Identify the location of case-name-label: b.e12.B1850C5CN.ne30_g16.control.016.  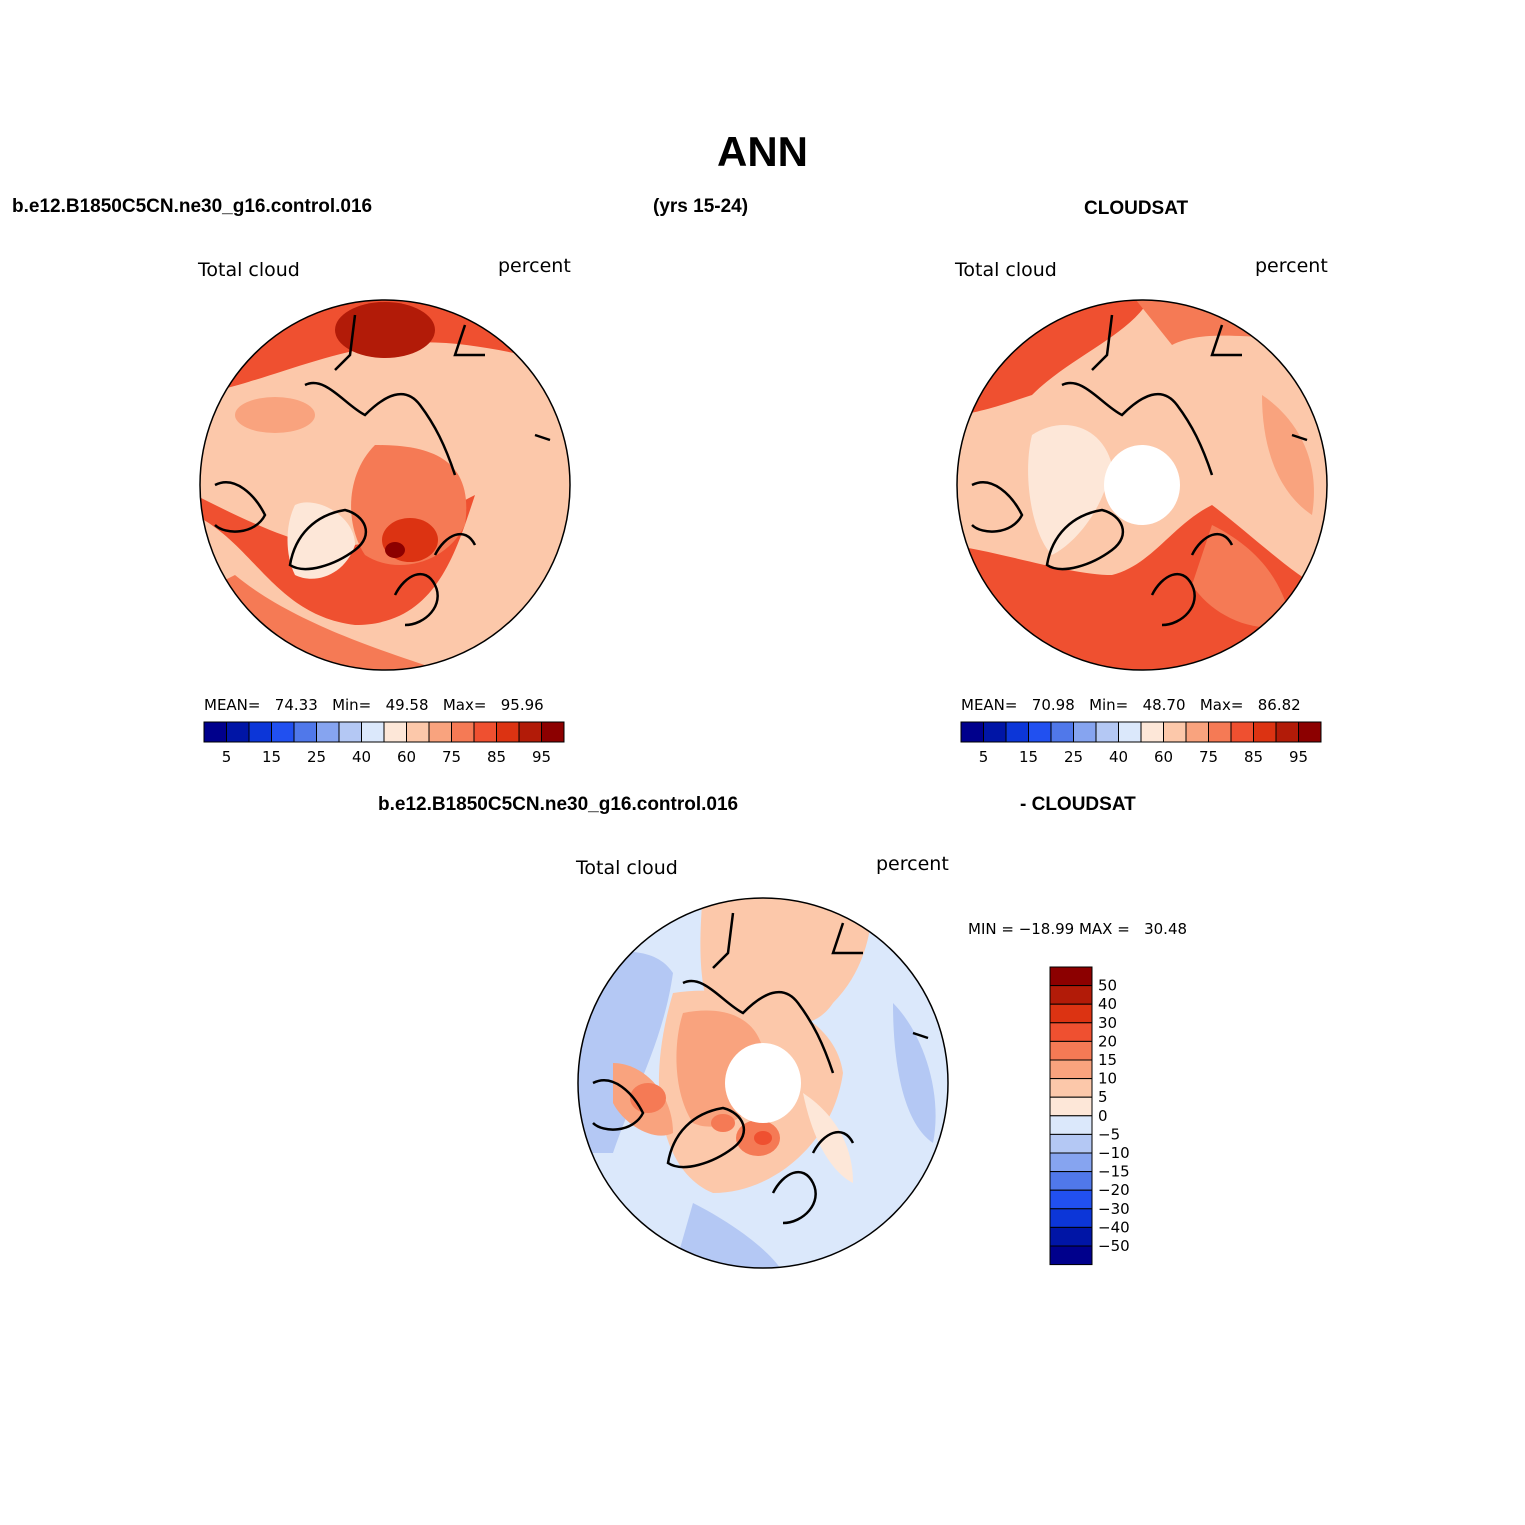
(192, 206).